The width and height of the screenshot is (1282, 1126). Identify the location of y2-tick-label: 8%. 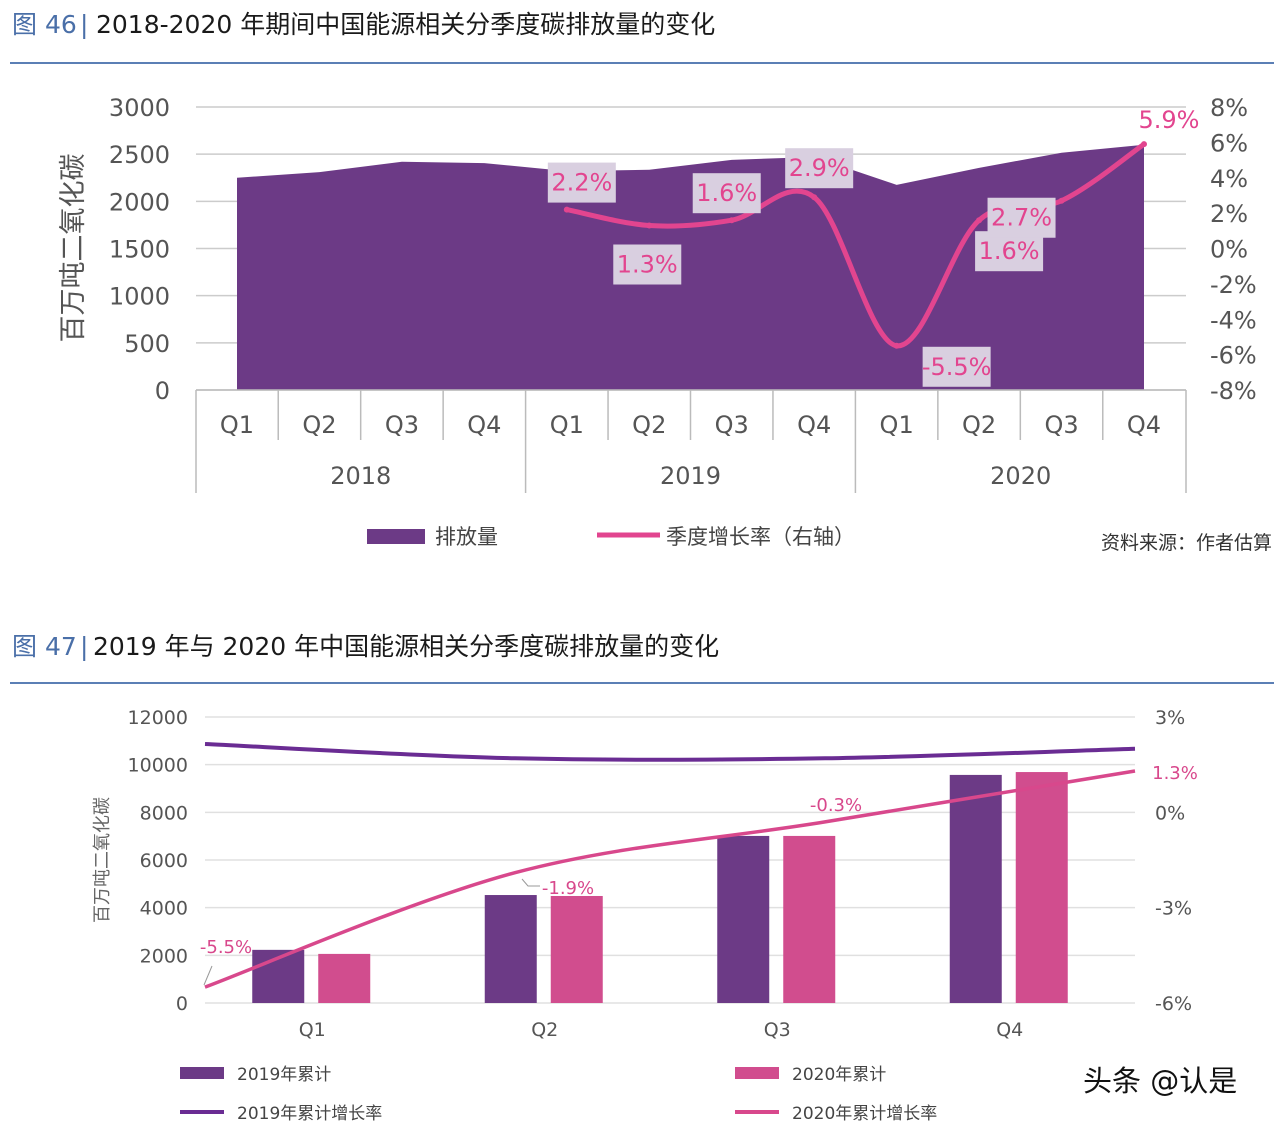
(1229, 108).